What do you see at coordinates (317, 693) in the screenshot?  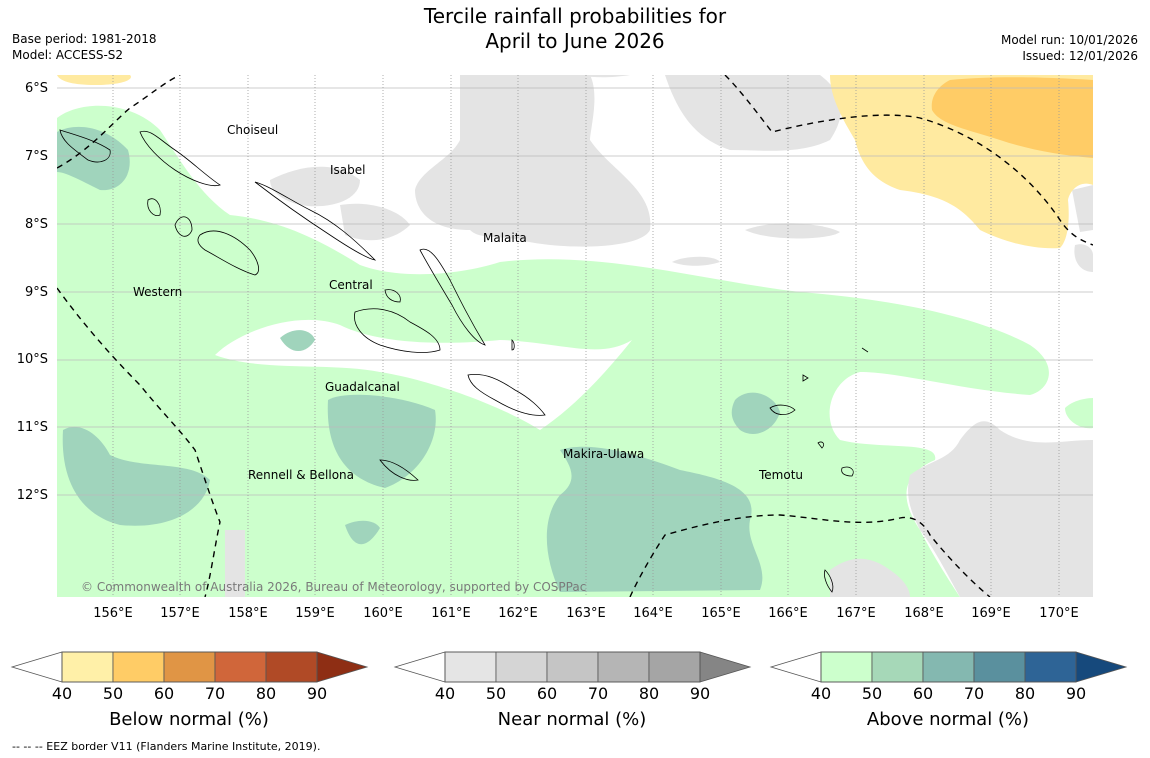 I see `colorbar-tick: 90` at bounding box center [317, 693].